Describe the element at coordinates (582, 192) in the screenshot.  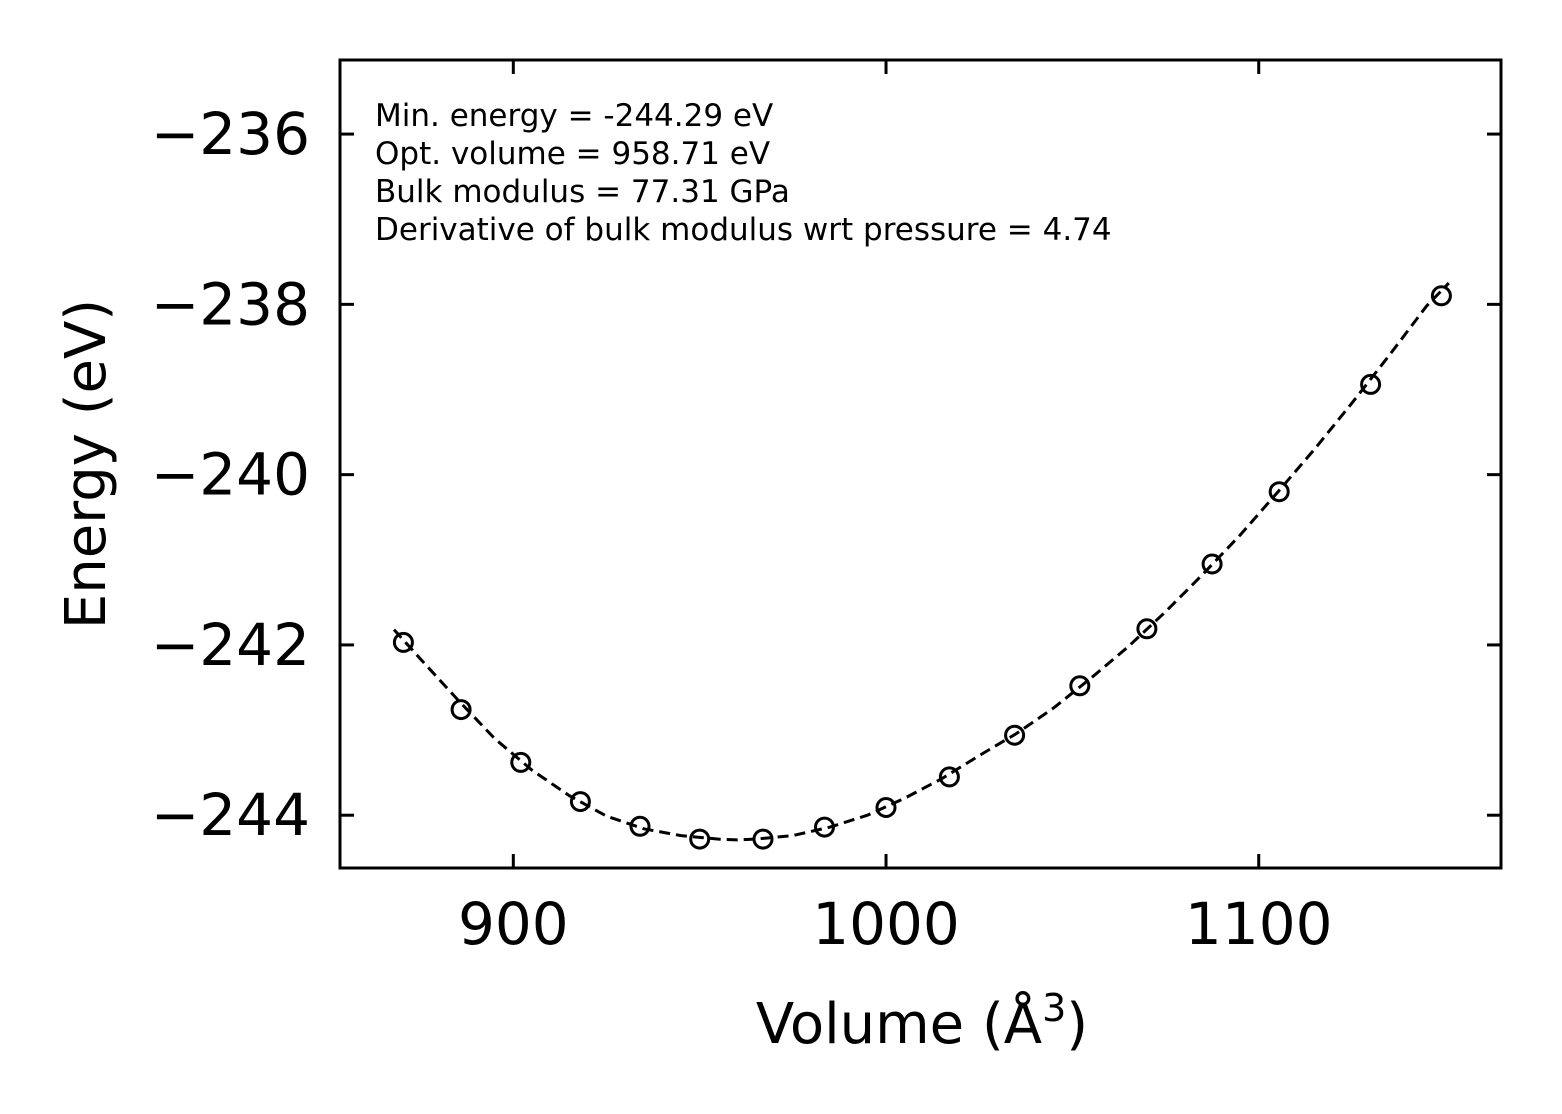
I see `annotation-bulk-modulus: Bulk modulus = 77.31 GPa` at that location.